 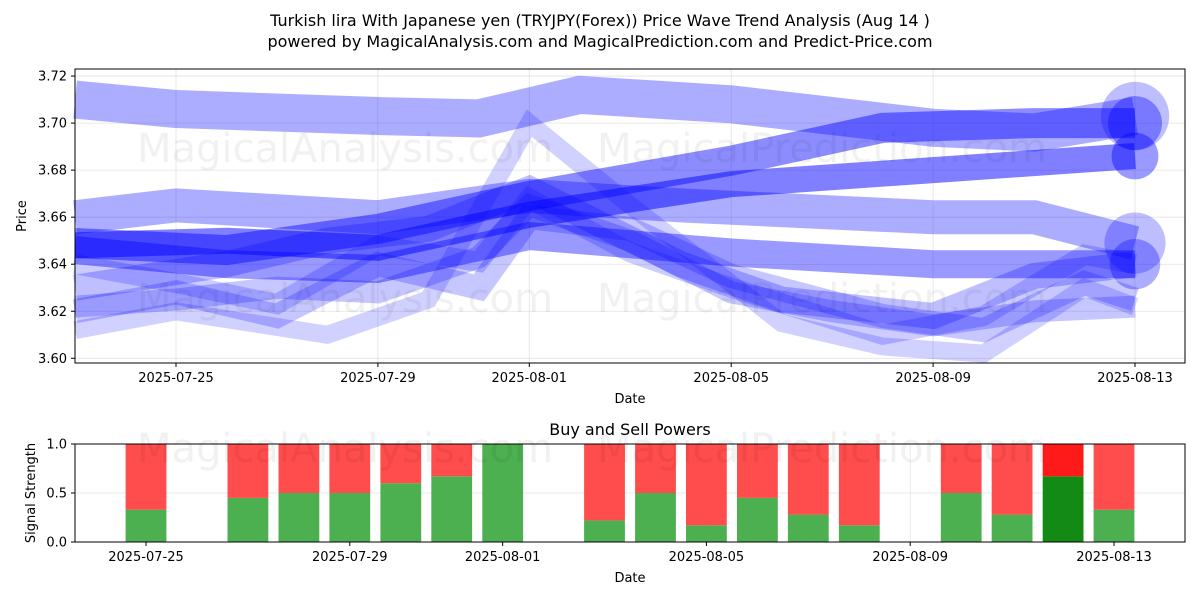 What do you see at coordinates (345, 299) in the screenshot?
I see `watermark-analysis-mid: MagicalAnalysis.com` at bounding box center [345, 299].